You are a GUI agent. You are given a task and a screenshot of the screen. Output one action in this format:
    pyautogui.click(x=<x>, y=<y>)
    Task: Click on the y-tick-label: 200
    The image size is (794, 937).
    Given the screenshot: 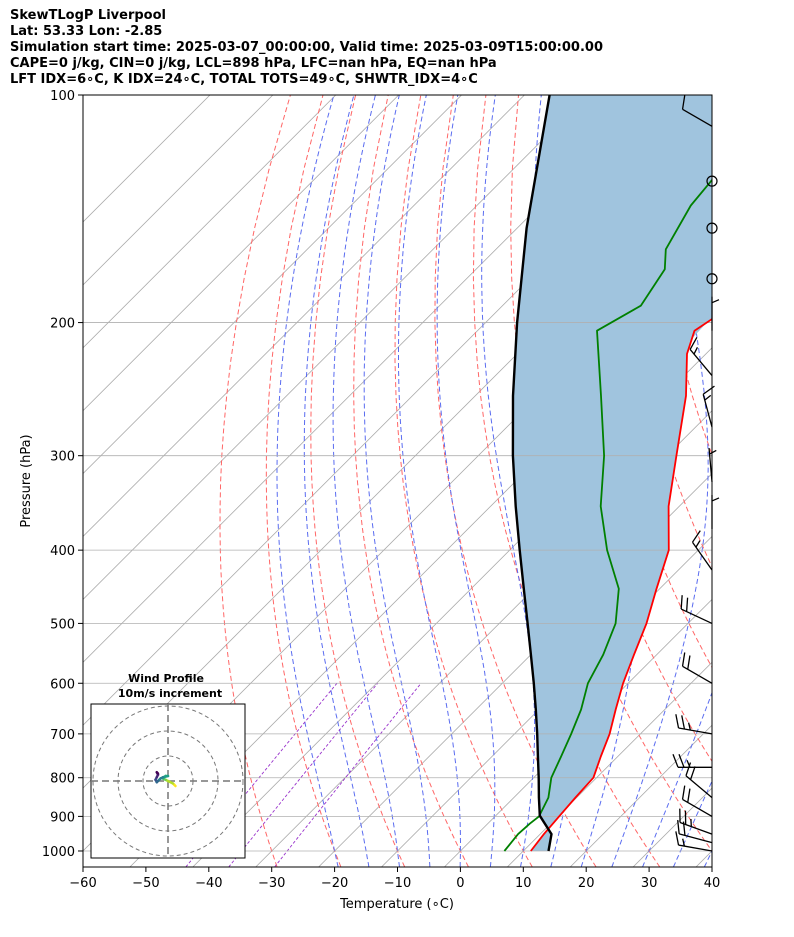 What is the action you would take?
    pyautogui.click(x=62, y=324)
    